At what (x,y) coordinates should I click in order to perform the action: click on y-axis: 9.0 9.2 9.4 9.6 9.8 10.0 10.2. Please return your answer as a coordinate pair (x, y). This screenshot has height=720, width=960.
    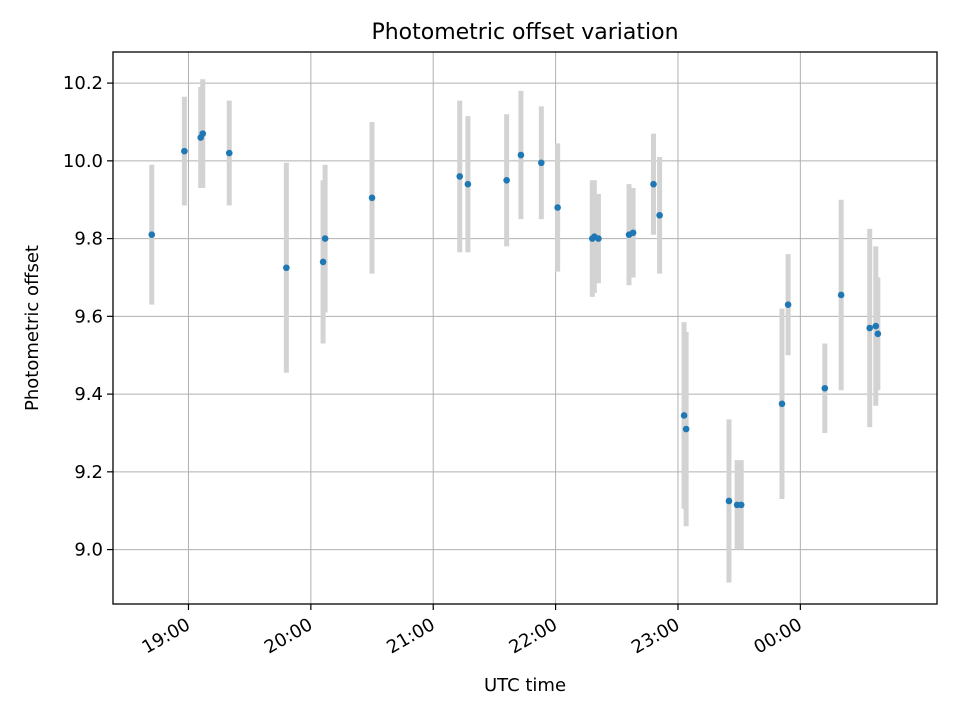
    Looking at the image, I should click on (88, 317).